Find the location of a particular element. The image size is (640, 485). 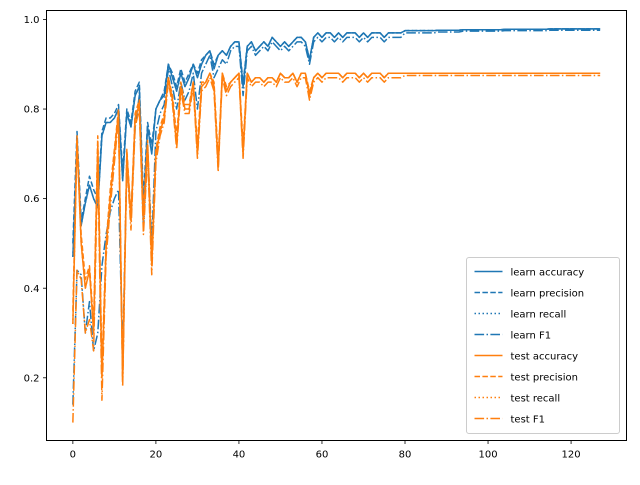

legend-label: test accuracy is located at coordinates (545, 356).